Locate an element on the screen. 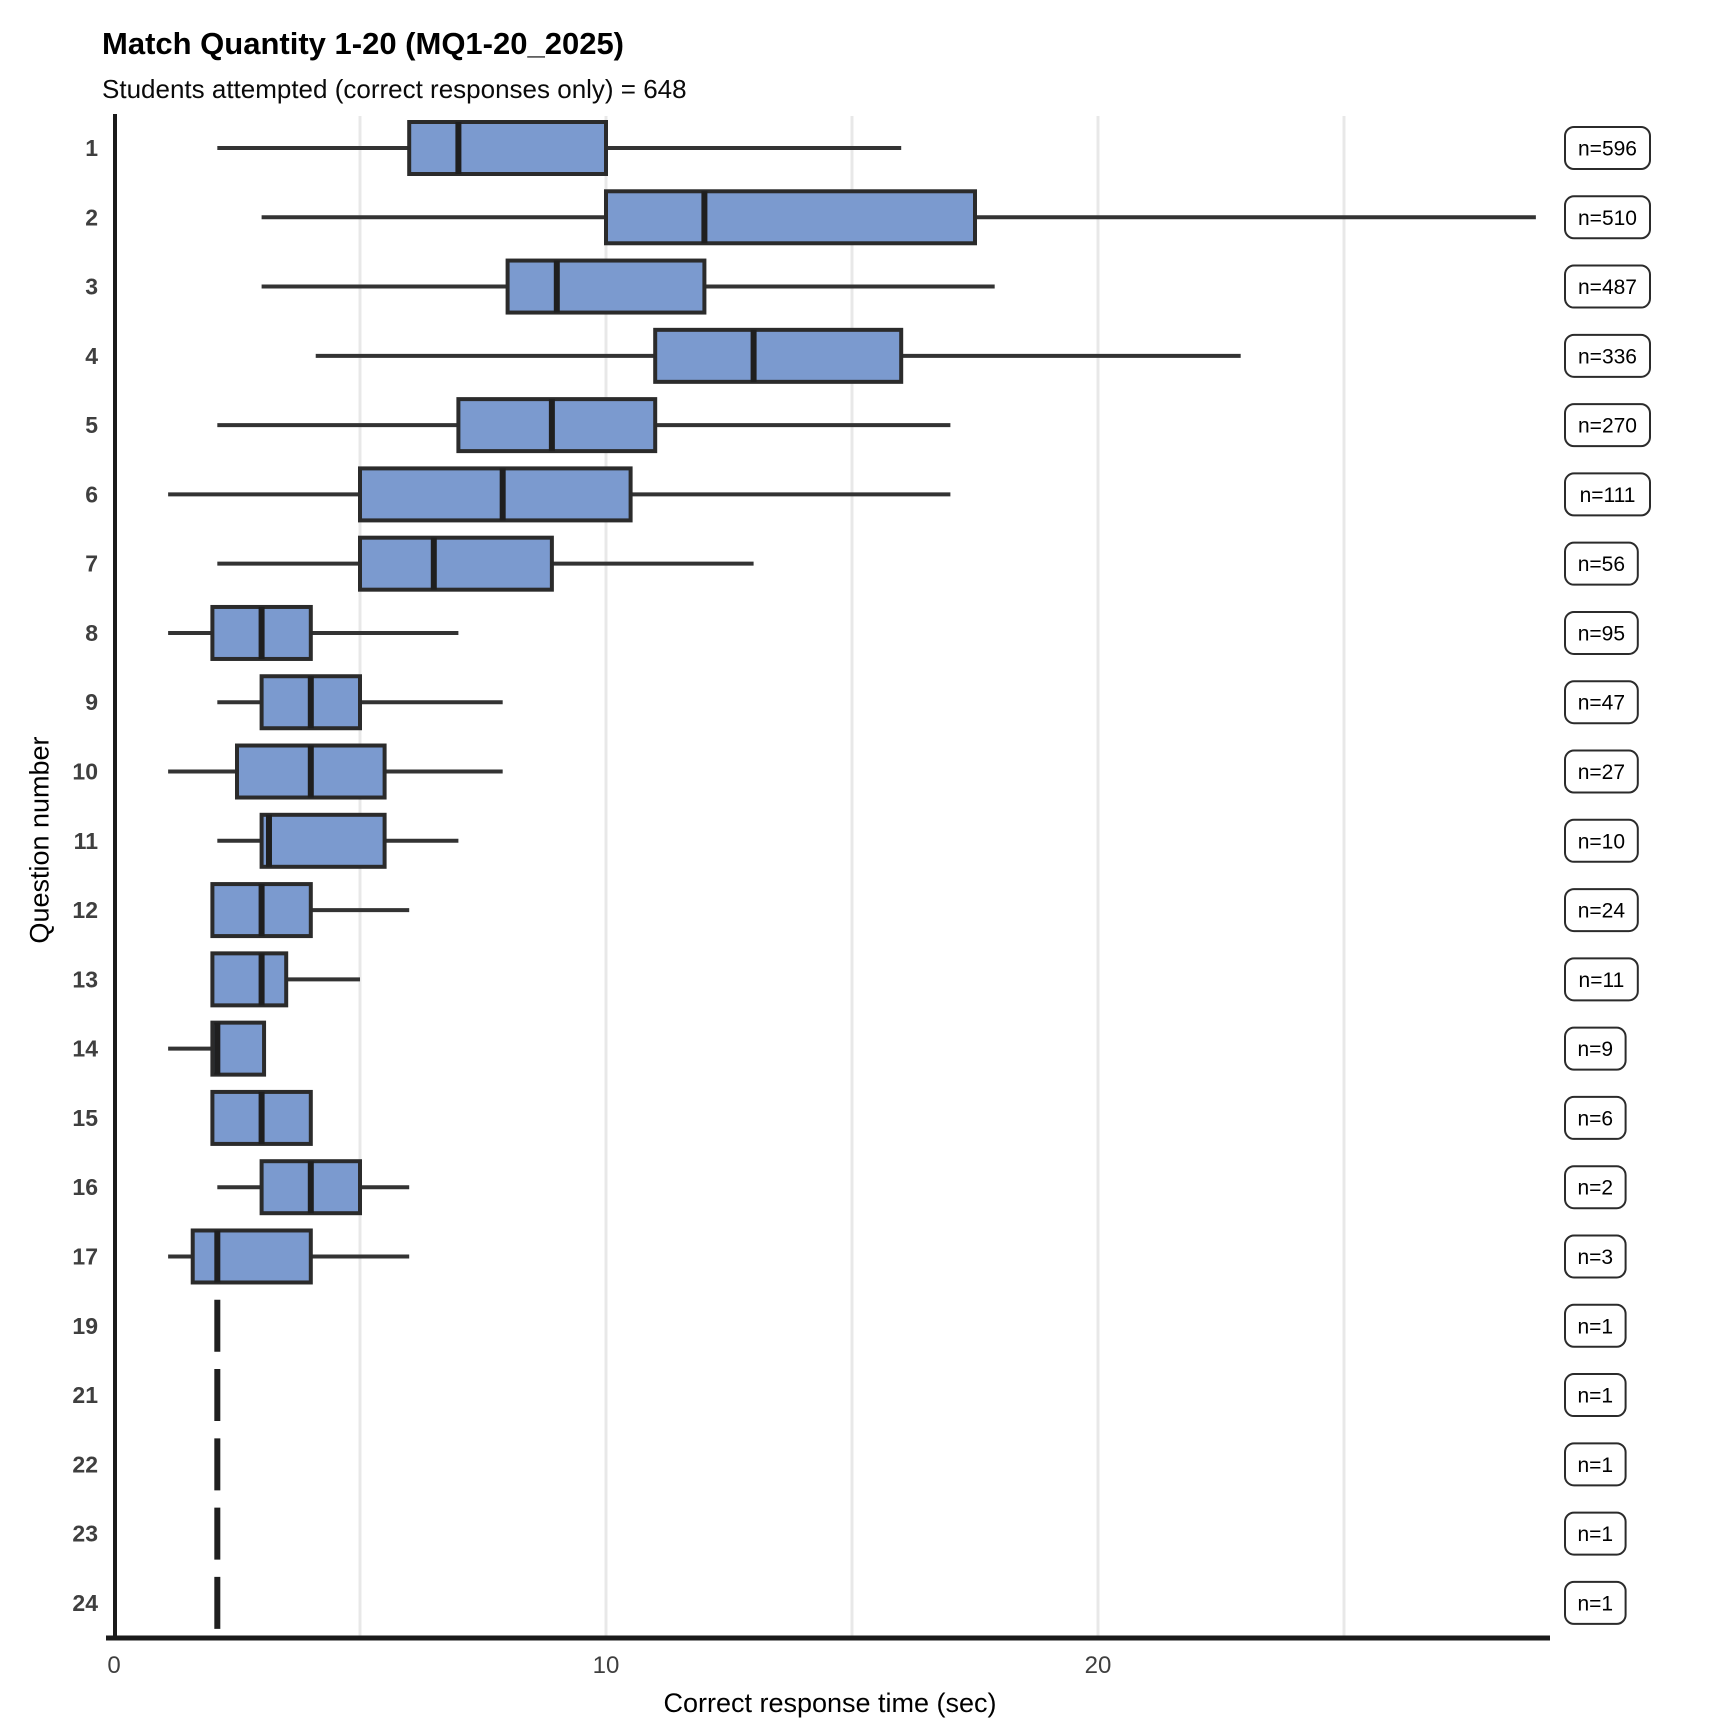 Image resolution: width=1728 pixels, height=1728 pixels. n-label: n=9 is located at coordinates (1595, 1049).